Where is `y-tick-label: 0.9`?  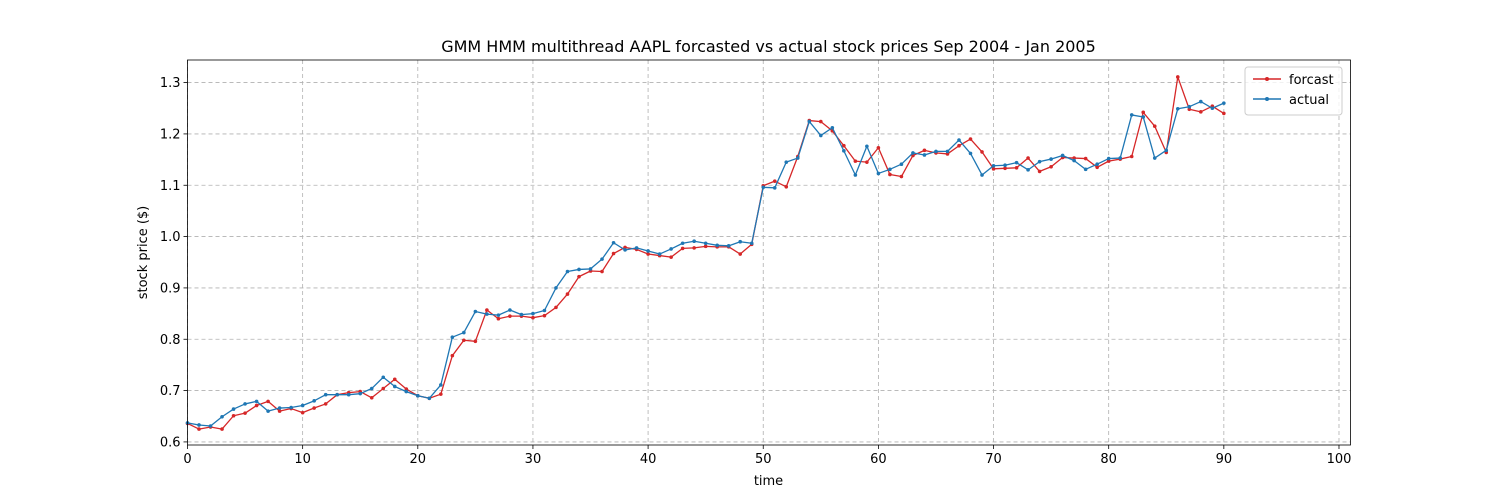 y-tick-label: 0.9 is located at coordinates (170, 288).